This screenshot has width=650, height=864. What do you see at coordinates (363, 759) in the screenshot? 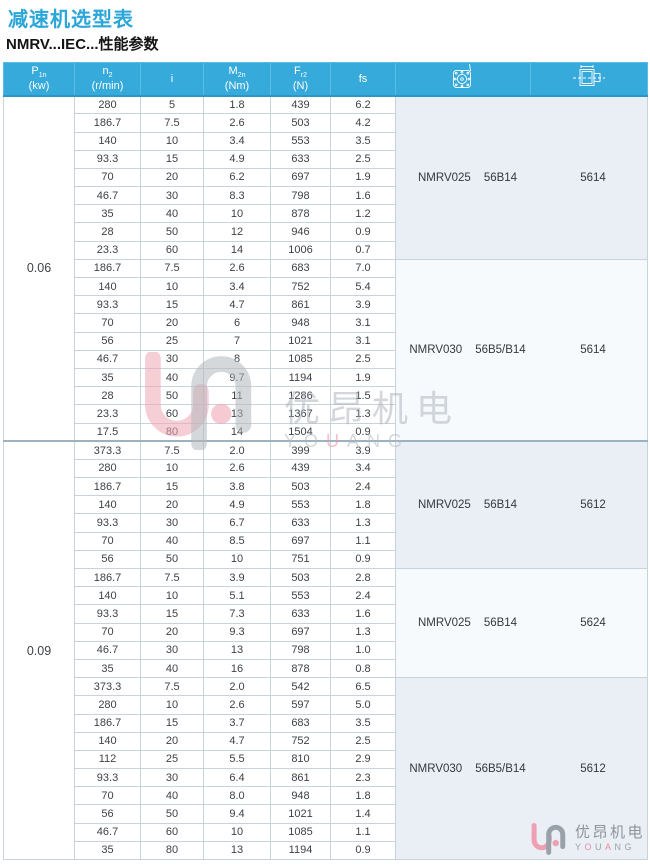
I see `cell-fs: 2.9` at bounding box center [363, 759].